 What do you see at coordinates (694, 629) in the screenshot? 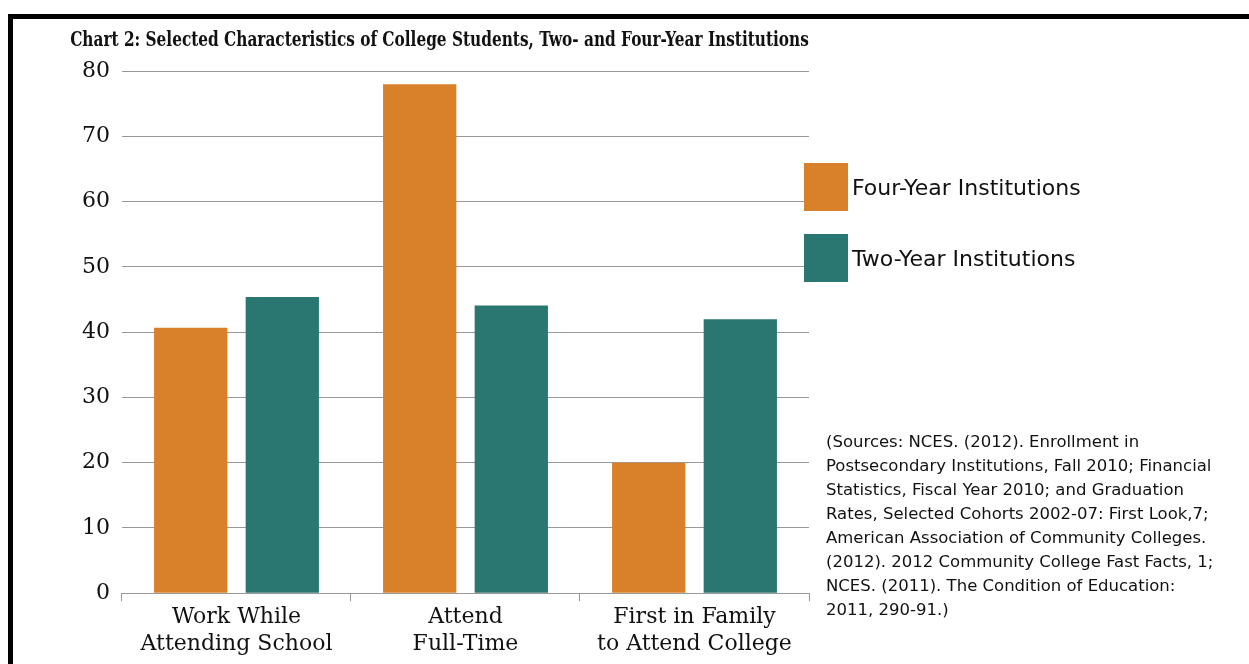
I see `x-tick-label: First in Family to Attend College` at bounding box center [694, 629].